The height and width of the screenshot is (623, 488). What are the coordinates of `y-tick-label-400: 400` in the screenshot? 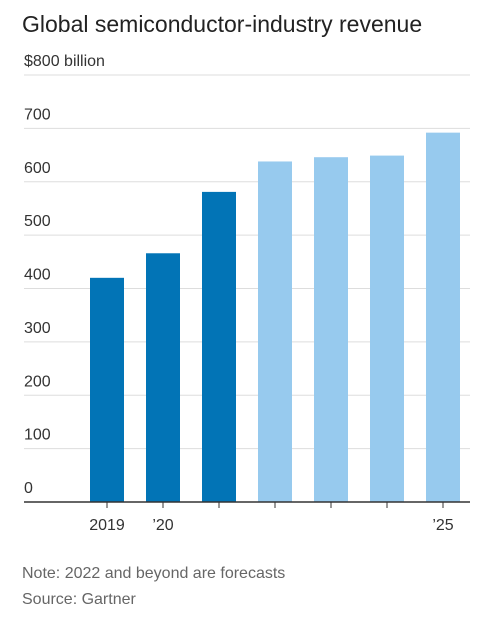 It's located at (37, 275).